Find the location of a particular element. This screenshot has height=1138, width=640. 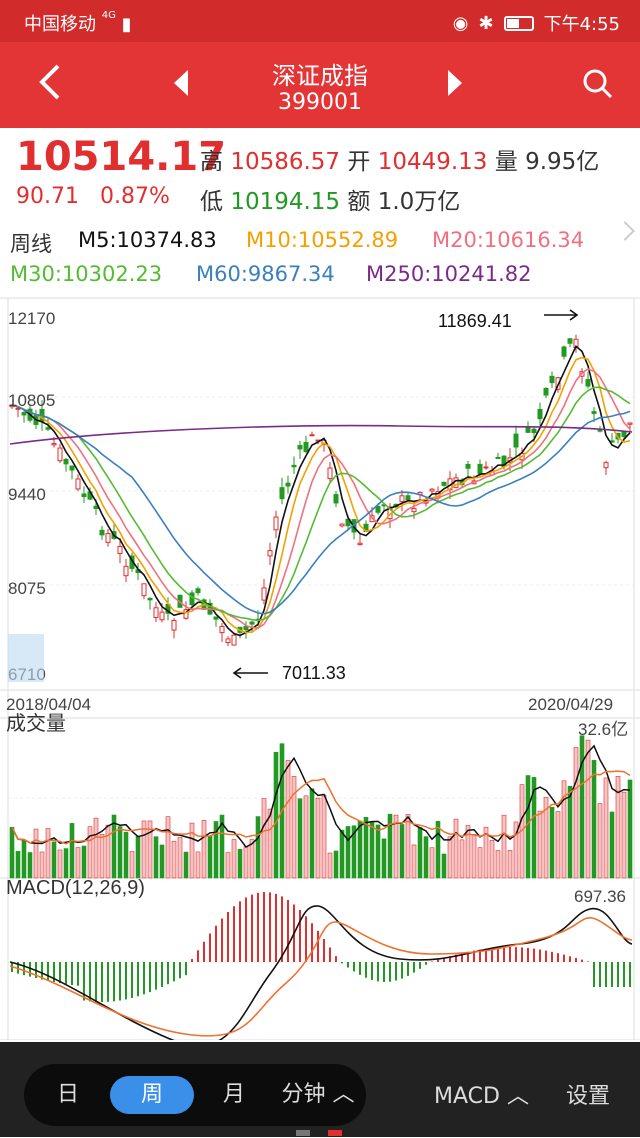

volume-bars is located at coordinates (321, 807).